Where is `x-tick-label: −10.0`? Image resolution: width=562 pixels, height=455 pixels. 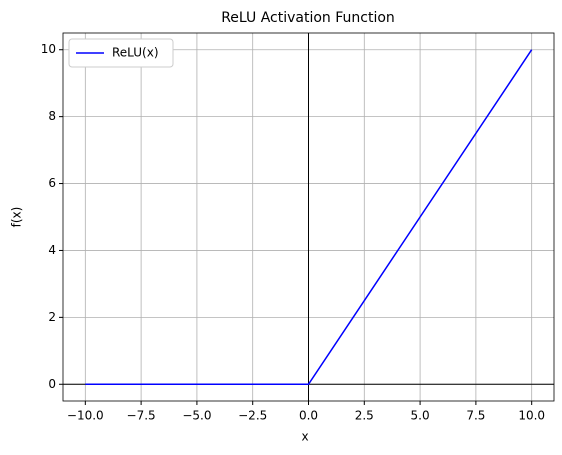 x-tick-label: −10.0 is located at coordinates (85, 416).